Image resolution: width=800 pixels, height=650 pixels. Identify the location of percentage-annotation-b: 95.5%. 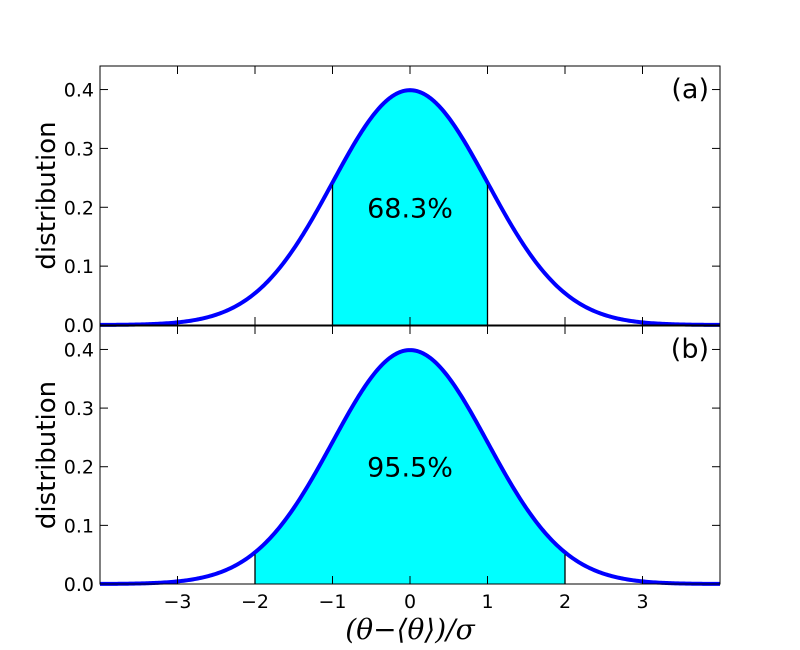
(410, 468).